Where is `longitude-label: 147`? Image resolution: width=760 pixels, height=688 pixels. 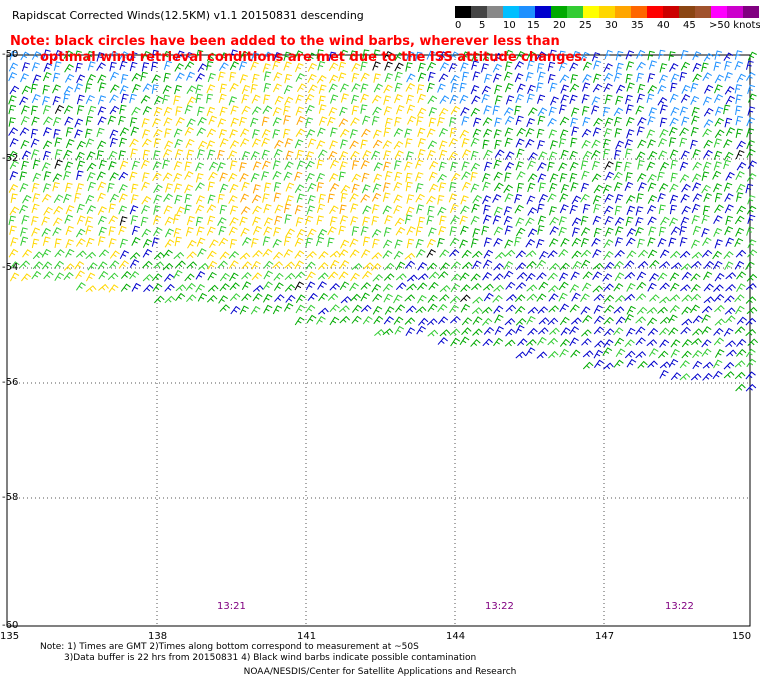 longitude-label: 147 is located at coordinates (605, 636).